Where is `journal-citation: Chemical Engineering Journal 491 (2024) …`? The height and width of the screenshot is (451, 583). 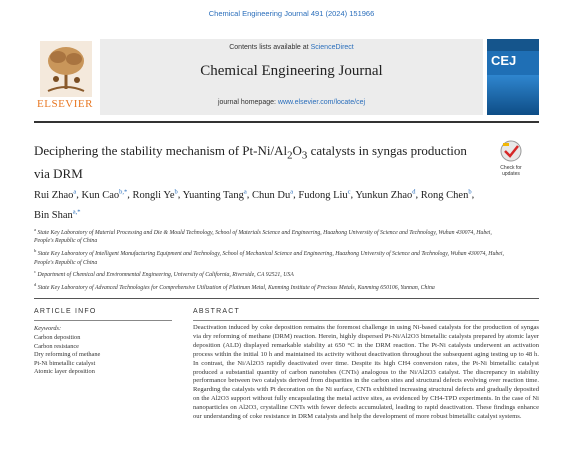
journal-citation: Chemical Engineering Journal 491 (2024) … is located at coordinates (291, 13).